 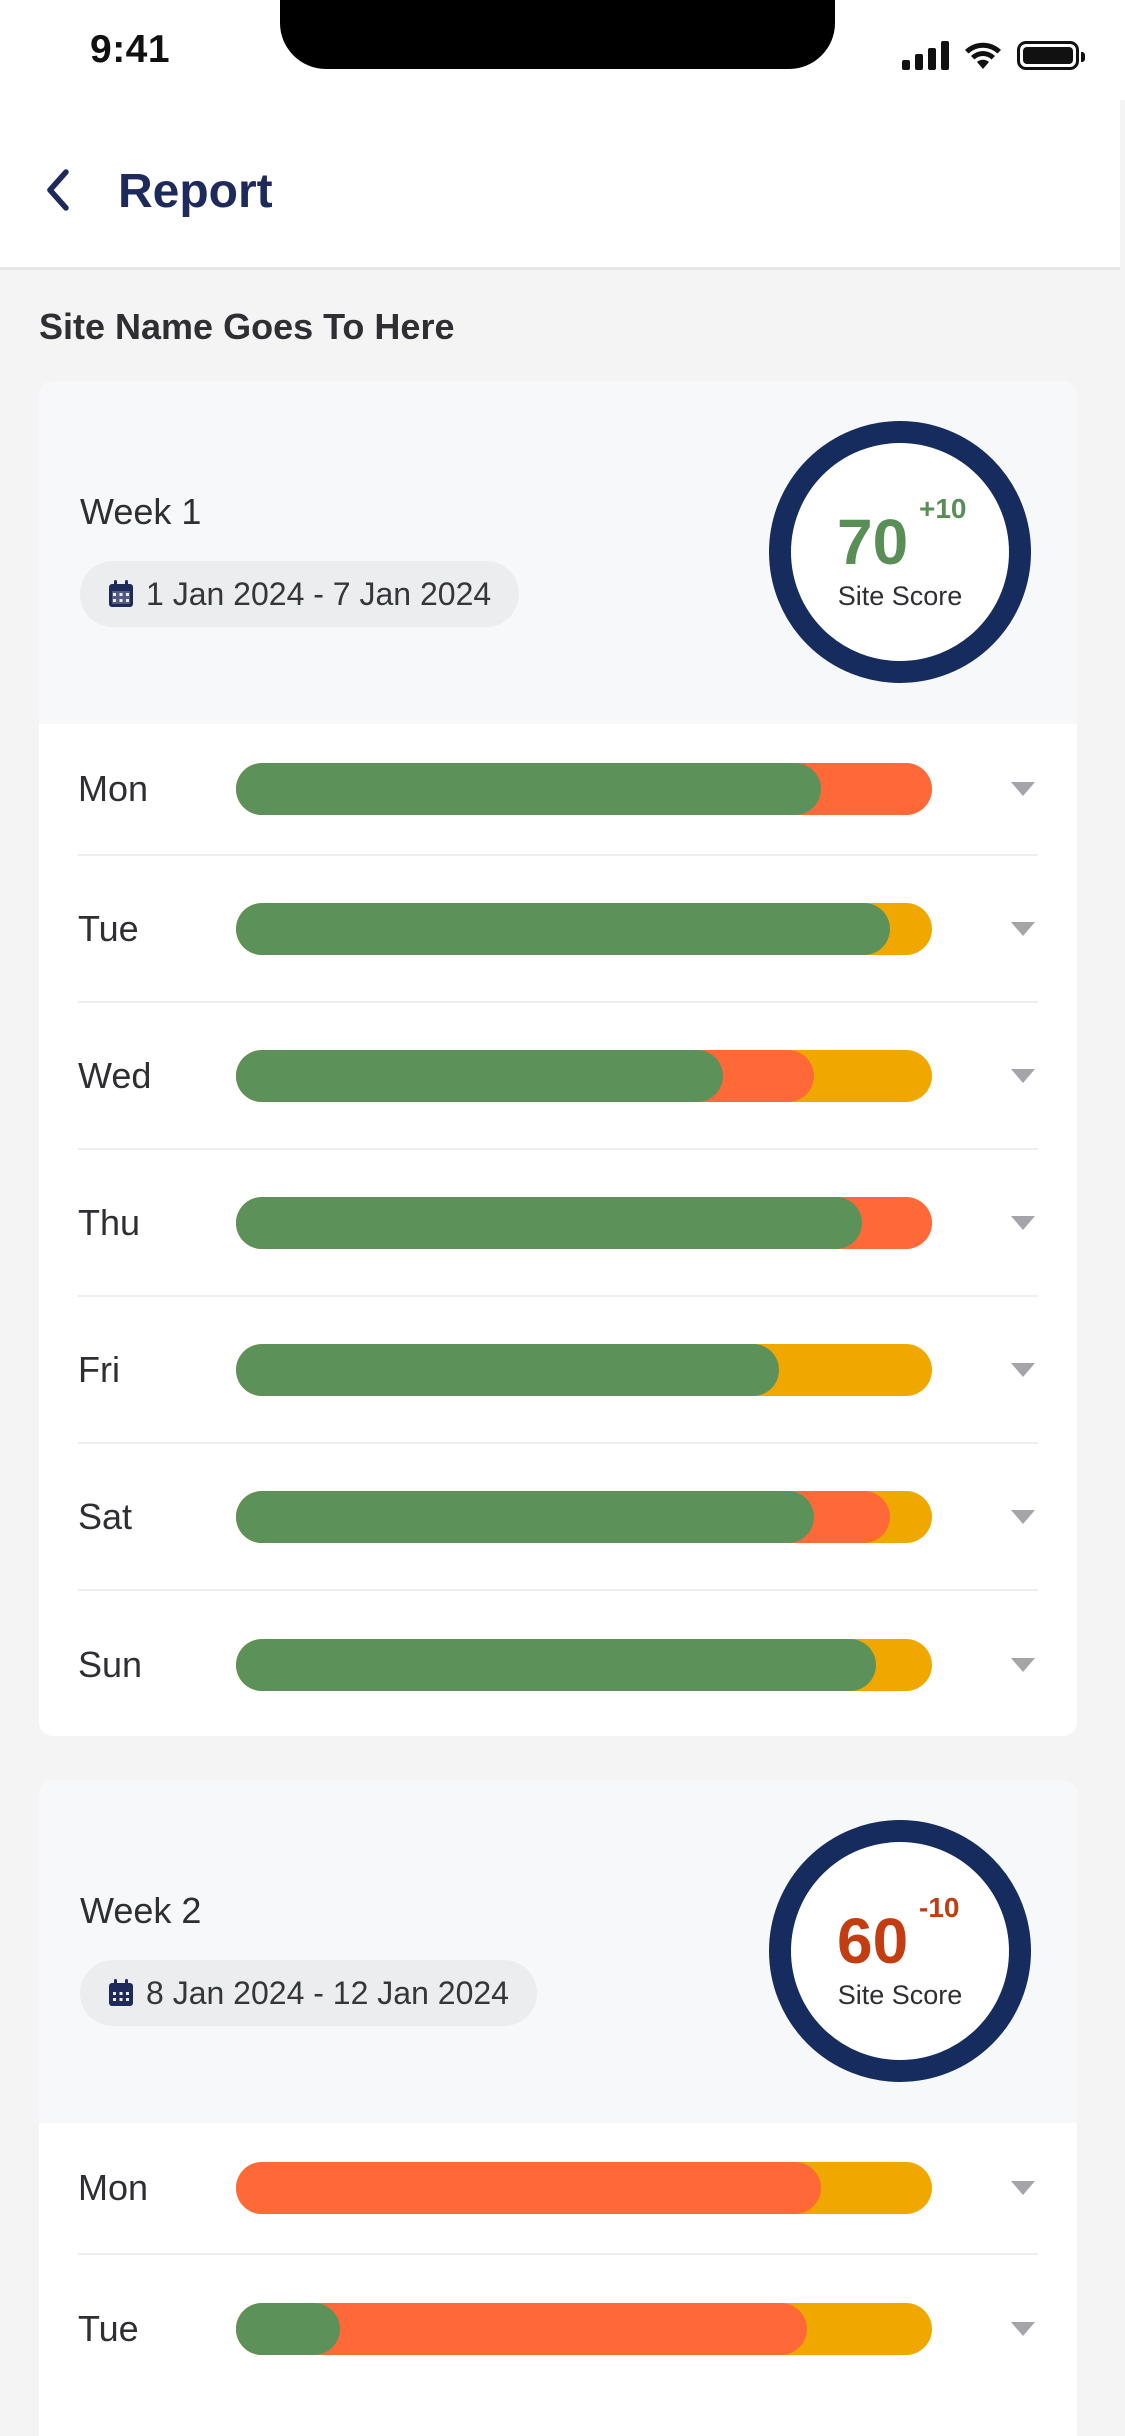 What do you see at coordinates (943, 508) in the screenshot?
I see `site-score-delta: +10` at bounding box center [943, 508].